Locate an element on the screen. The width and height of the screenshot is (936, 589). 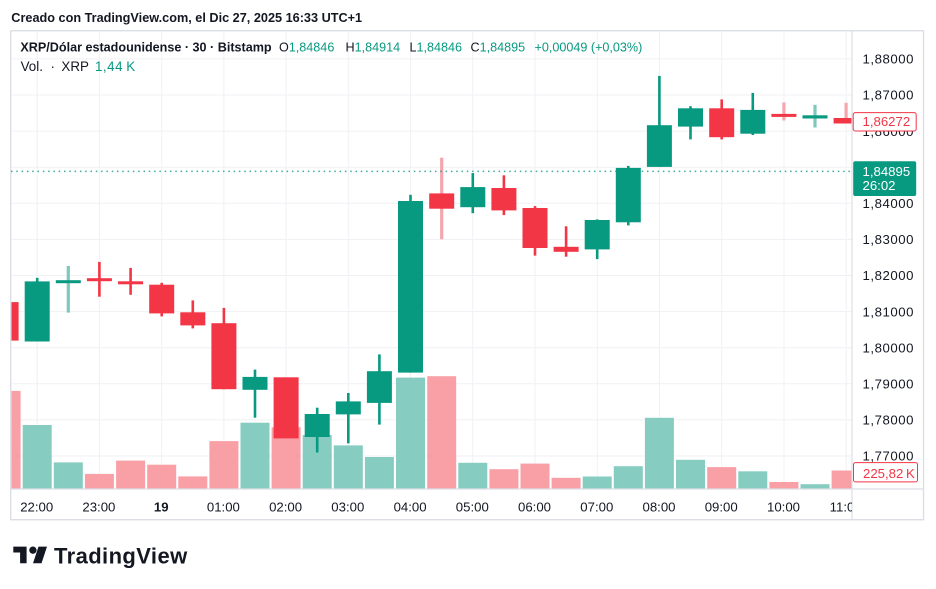
svg-text: 09:00 is located at coordinates (721, 507).